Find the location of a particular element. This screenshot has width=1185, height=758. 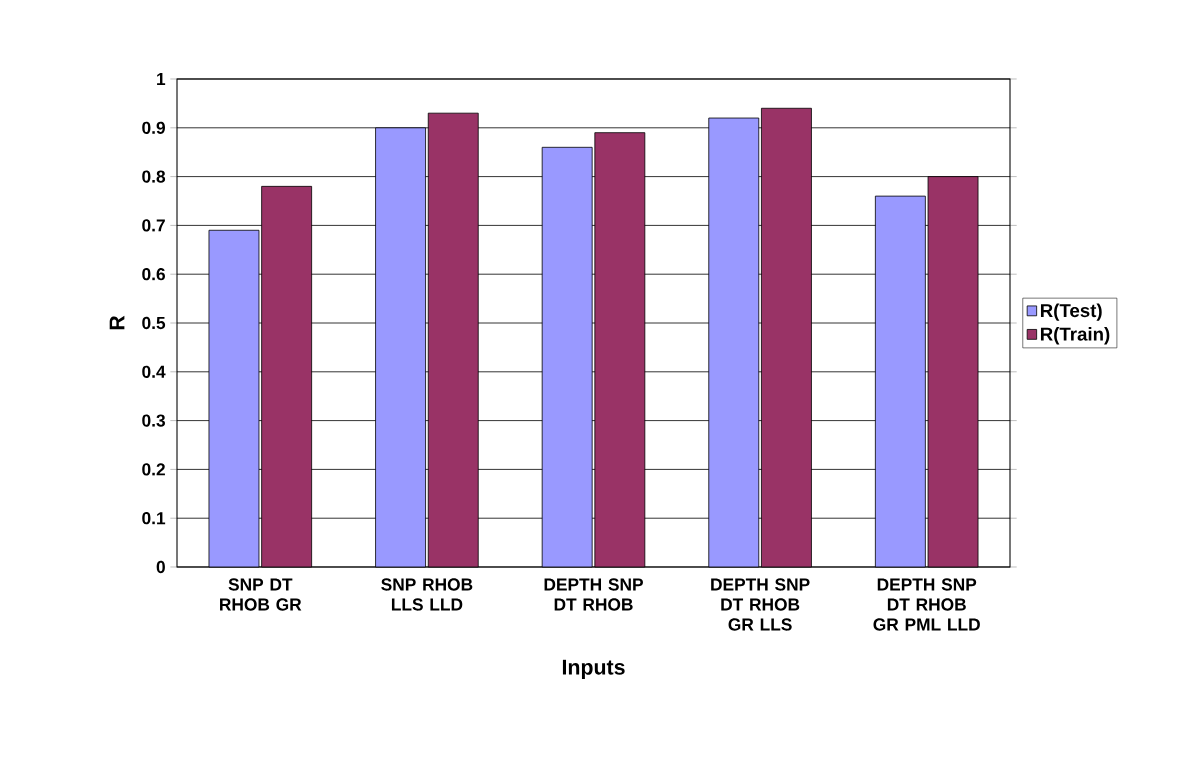

x-tick-label: SNP DT RHOB GR is located at coordinates (261, 594).